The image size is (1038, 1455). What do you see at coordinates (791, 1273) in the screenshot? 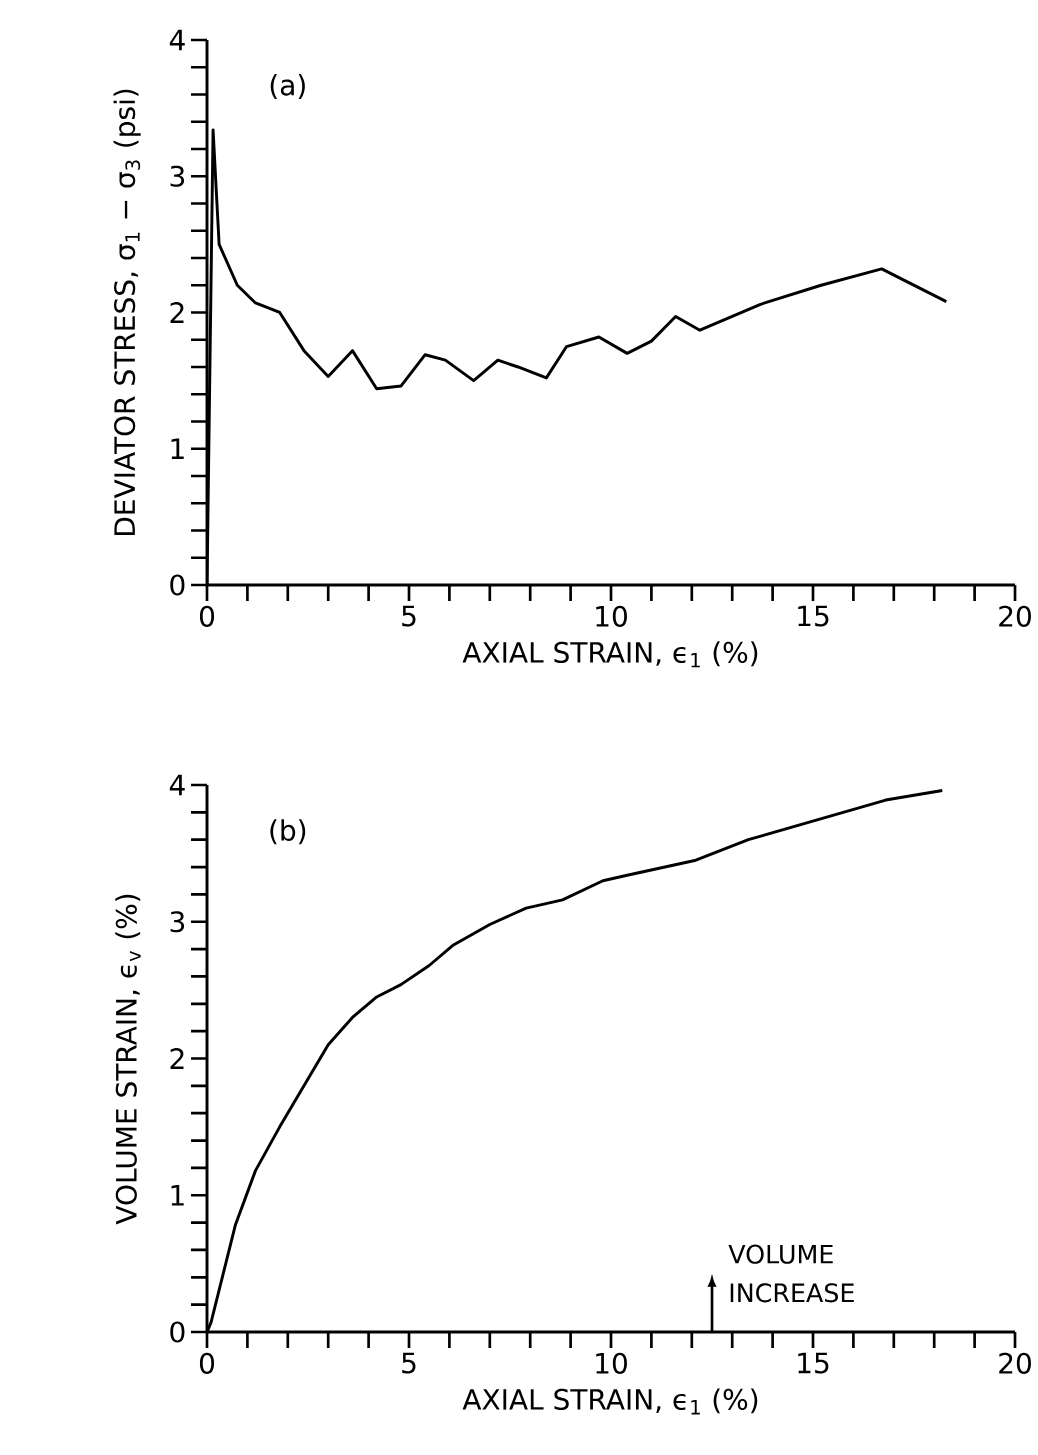
I see `annotation: VOLUME INCREASE` at bounding box center [791, 1273].